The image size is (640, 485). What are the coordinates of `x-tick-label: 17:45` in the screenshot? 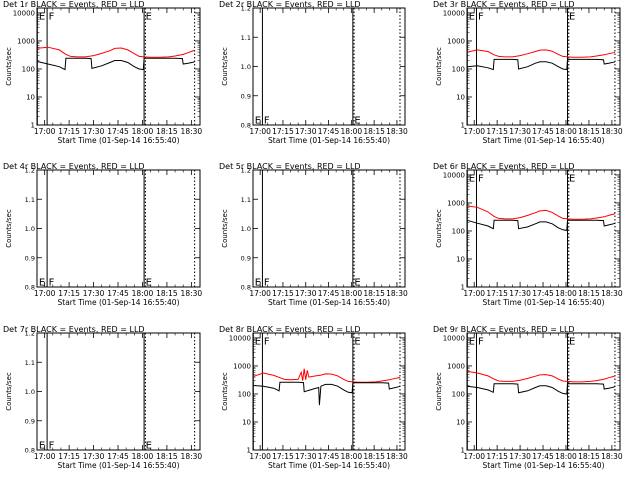 It's located at (329, 293).